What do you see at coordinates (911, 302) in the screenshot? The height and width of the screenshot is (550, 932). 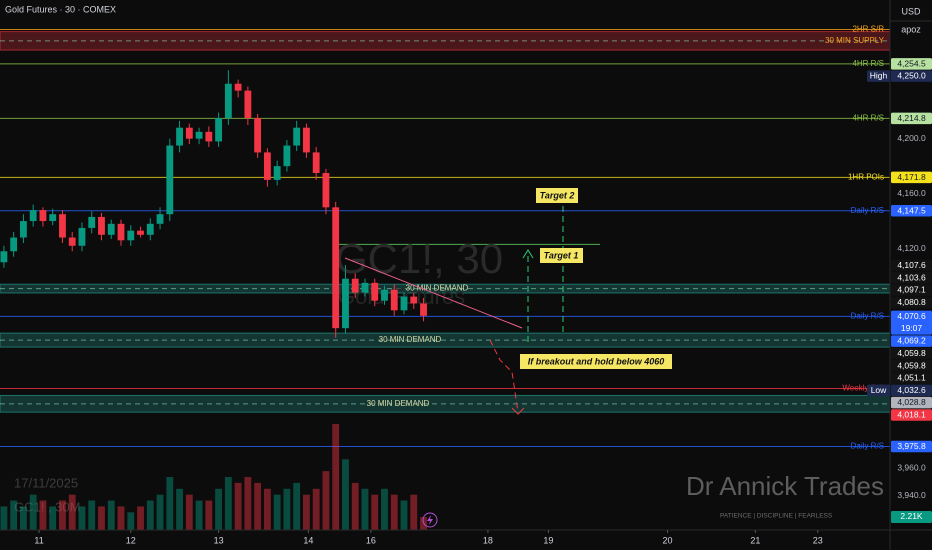 I see `price-label: 4,080.8` at bounding box center [911, 302].